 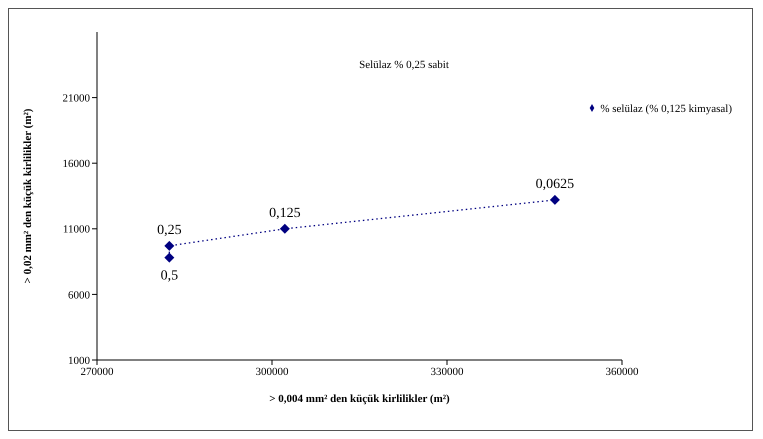 I want to click on y-tick-label: 11000, so click(x=76, y=230).